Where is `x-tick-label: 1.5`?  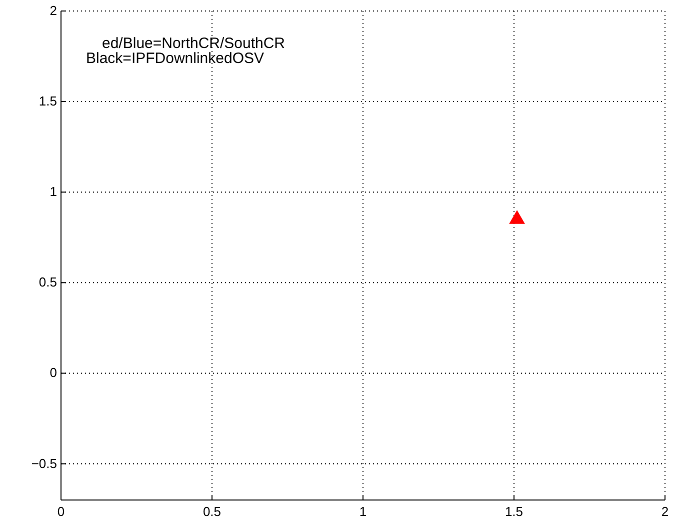
x-tick-label: 1.5 is located at coordinates (514, 511).